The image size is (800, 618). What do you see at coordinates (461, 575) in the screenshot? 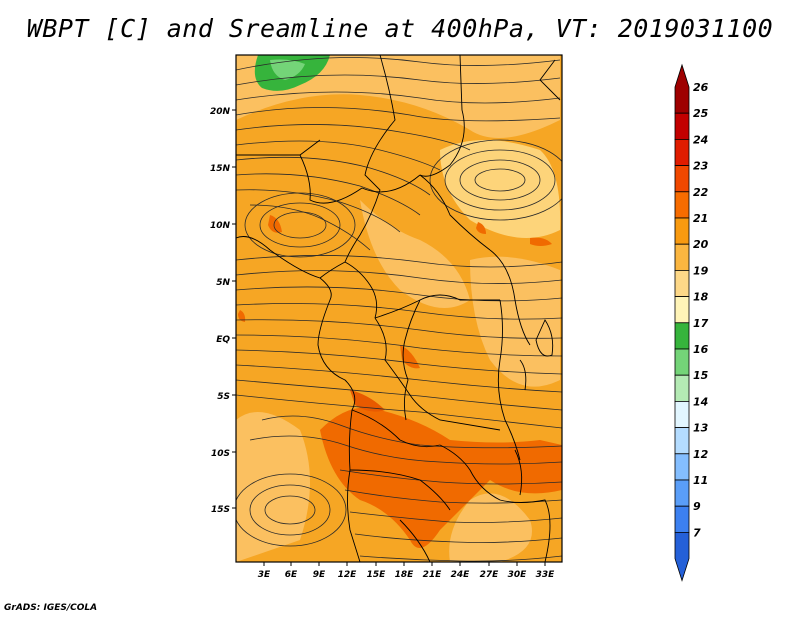
I see `lon-label: 24E` at bounding box center [461, 575].